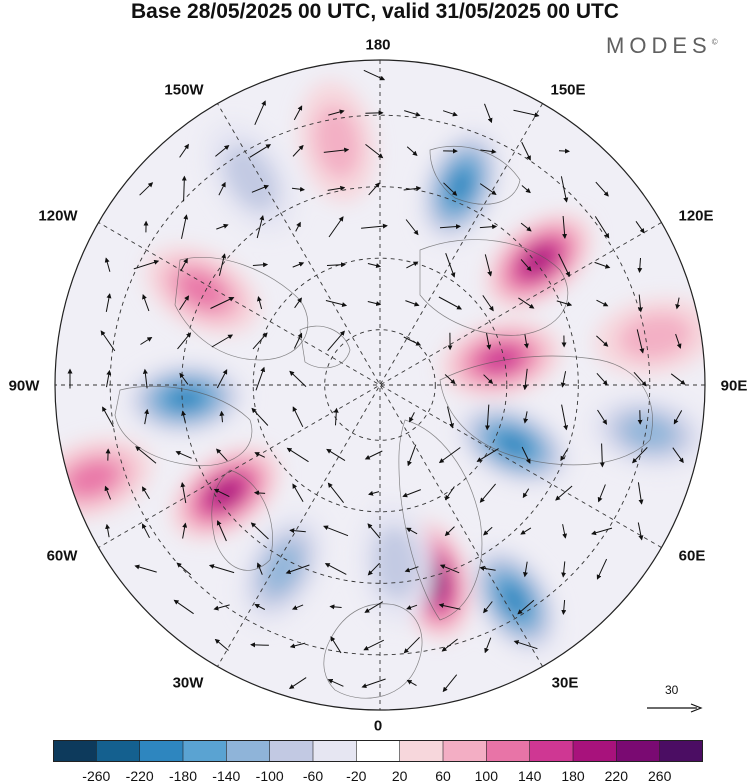 The image size is (750, 784). Describe the element at coordinates (270, 776) in the screenshot. I see `colorbar-tick-label: -100` at that location.